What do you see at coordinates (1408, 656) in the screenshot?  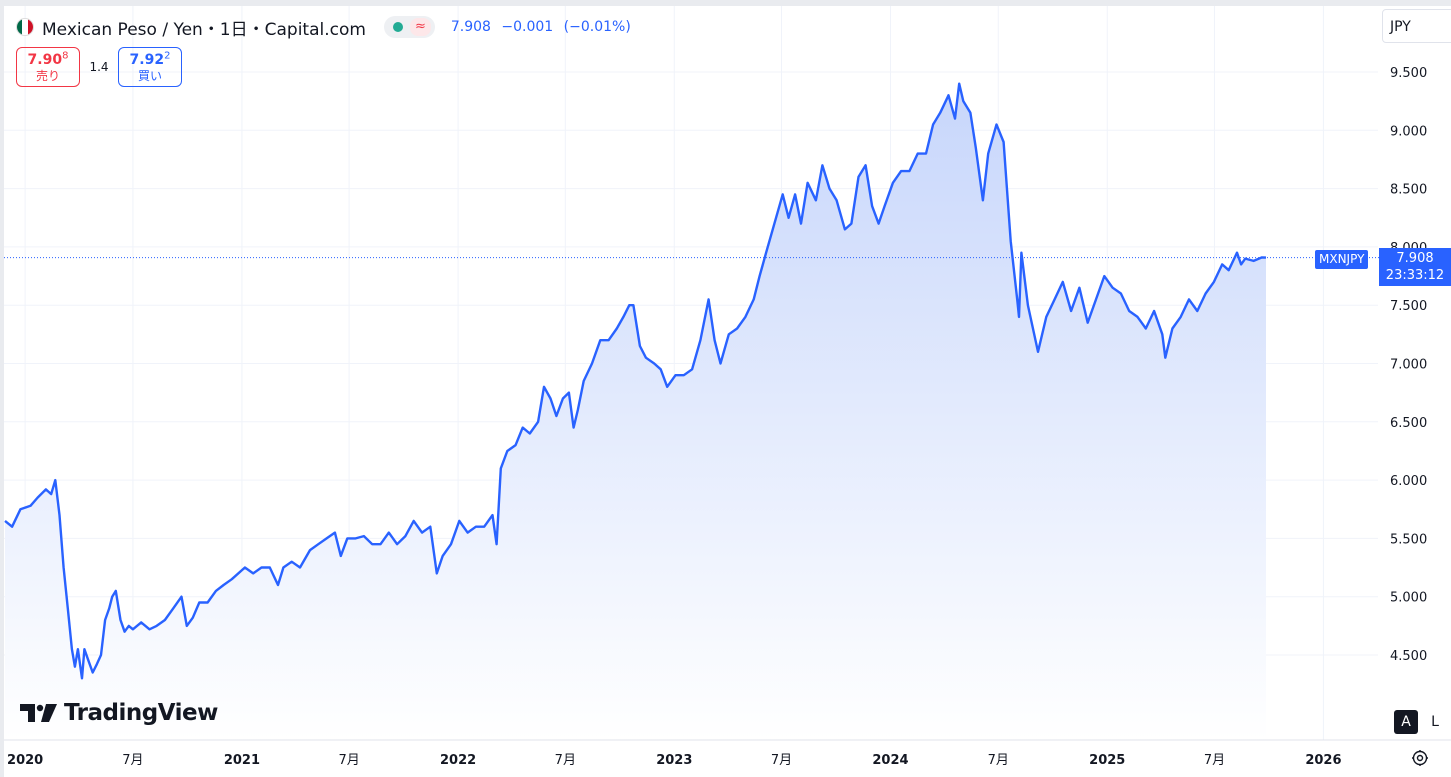 I see `price-tick-label: 4.500` at bounding box center [1408, 656].